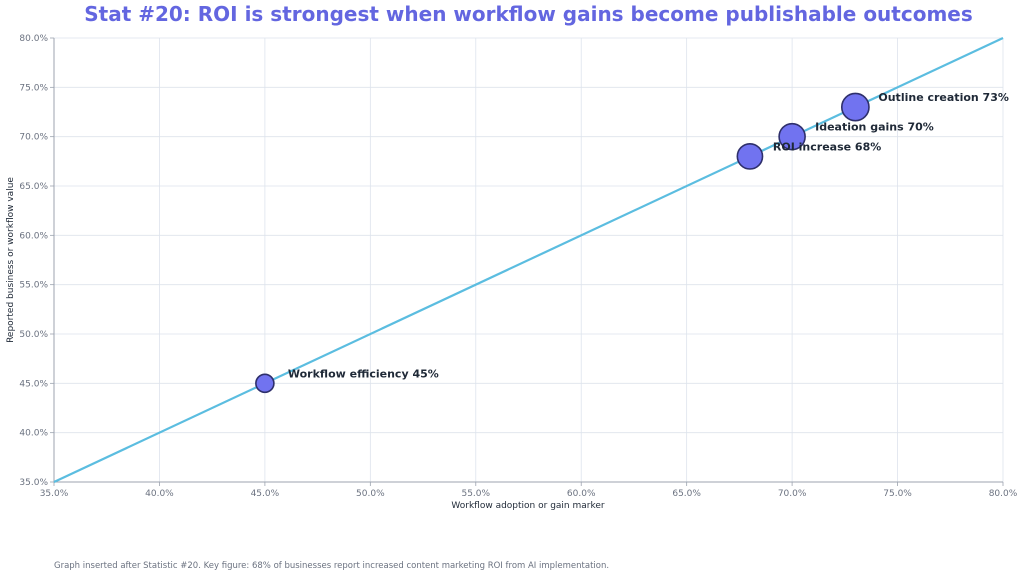 Image resolution: width=1024 pixels, height=577 pixels. I want to click on y-axis-label: Reported business or workflow value, so click(11, 260).